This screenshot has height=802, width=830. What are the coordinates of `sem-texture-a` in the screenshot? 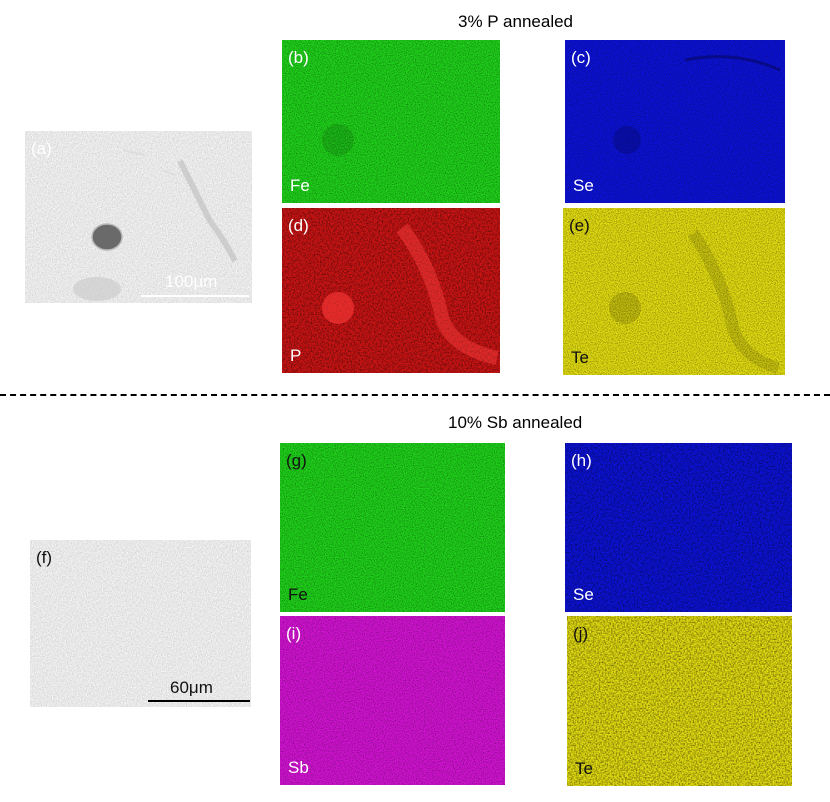 It's located at (138, 217).